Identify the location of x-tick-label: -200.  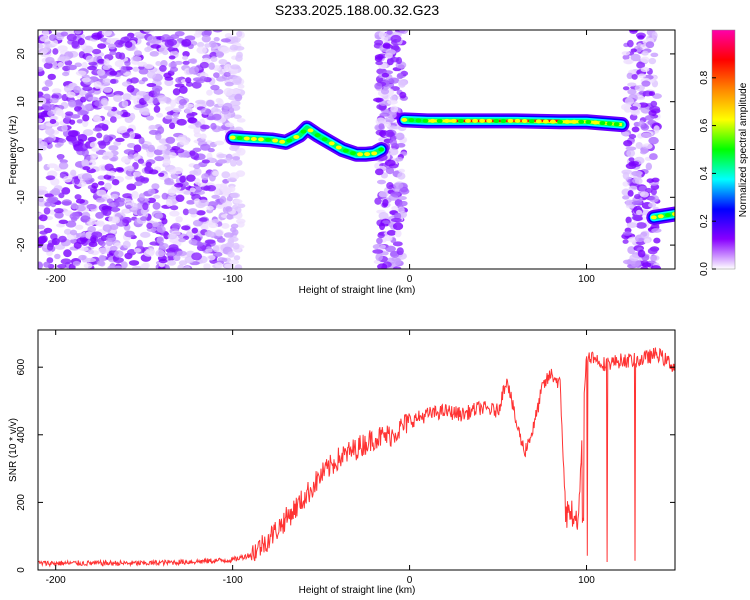
(56, 580).